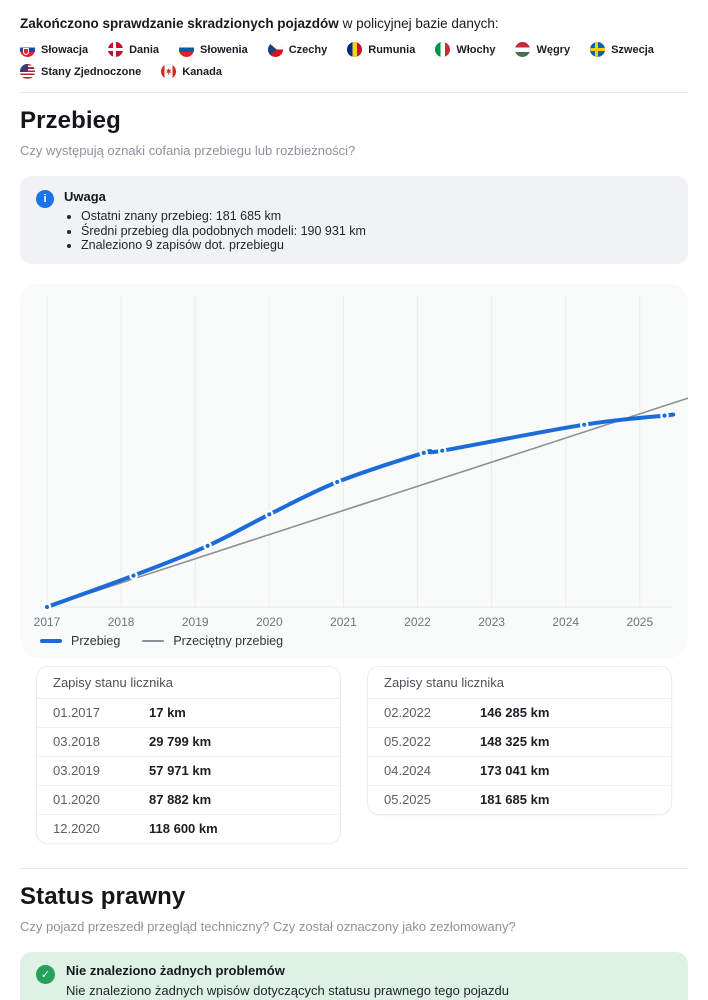 The width and height of the screenshot is (708, 1000). What do you see at coordinates (76, 771) in the screenshot?
I see `odometer-date: 03.2019` at bounding box center [76, 771].